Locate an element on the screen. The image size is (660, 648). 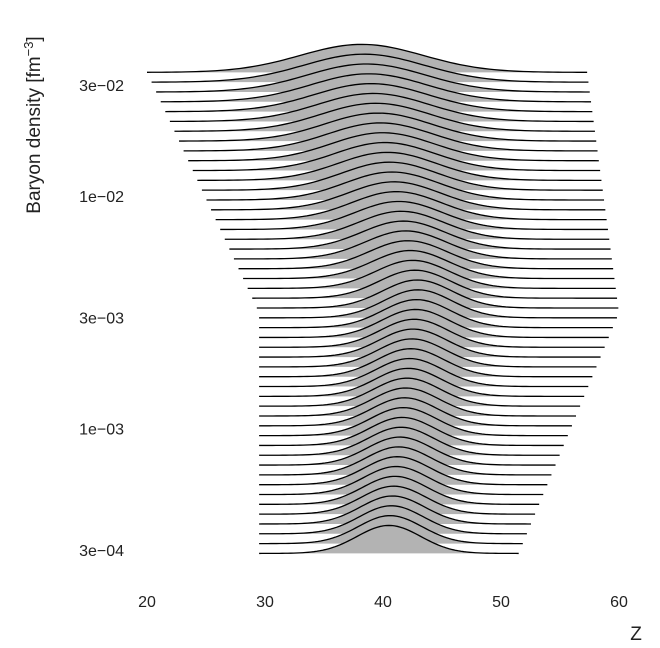
x-tick-label: 40 is located at coordinates (383, 602).